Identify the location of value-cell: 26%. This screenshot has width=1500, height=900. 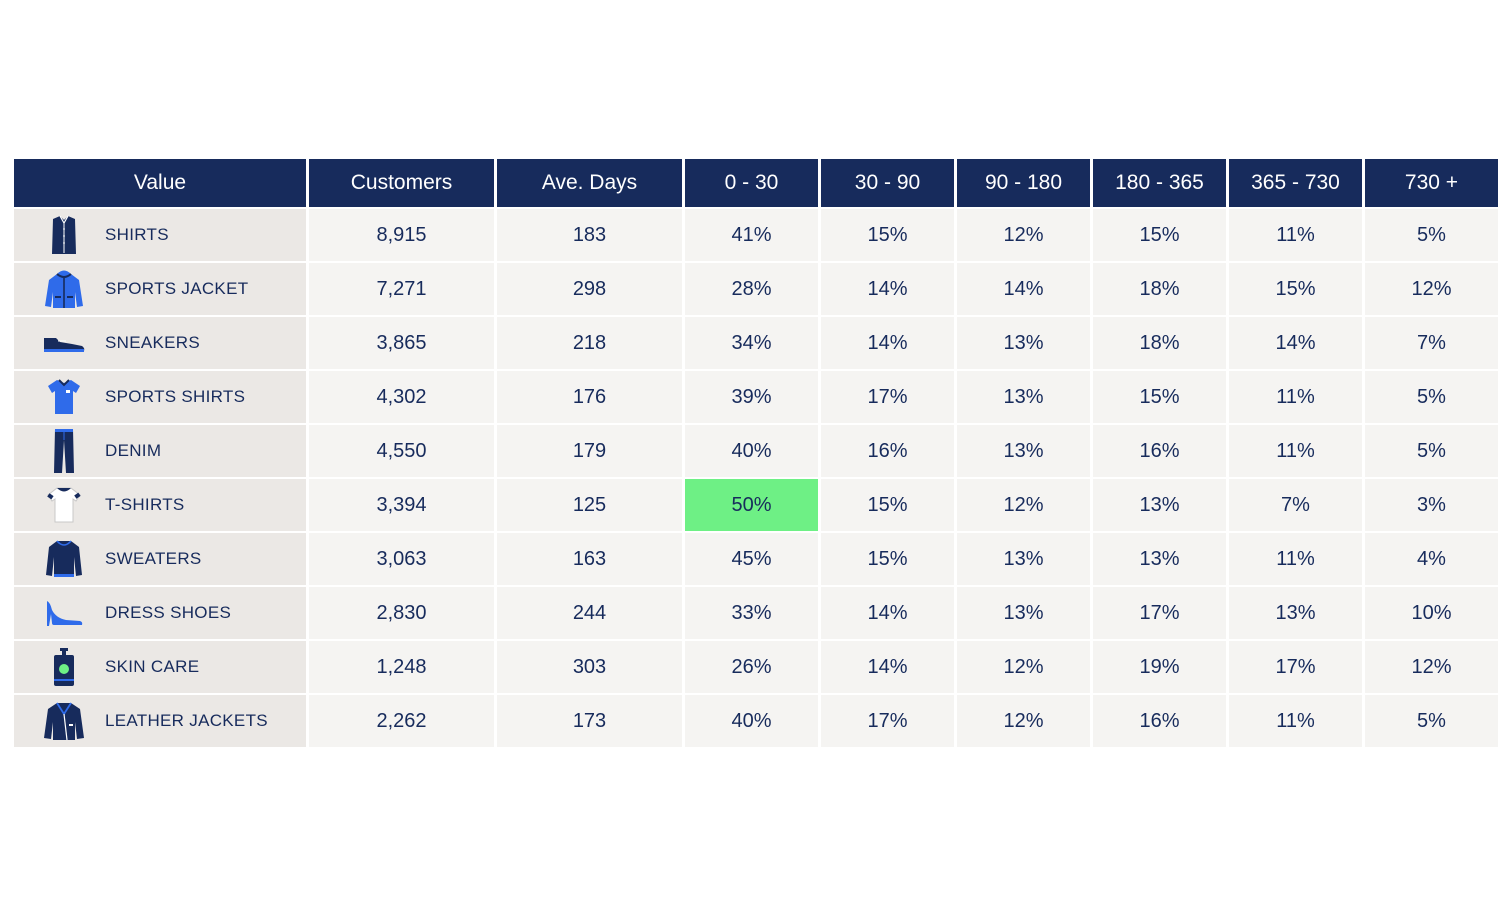
(751, 668).